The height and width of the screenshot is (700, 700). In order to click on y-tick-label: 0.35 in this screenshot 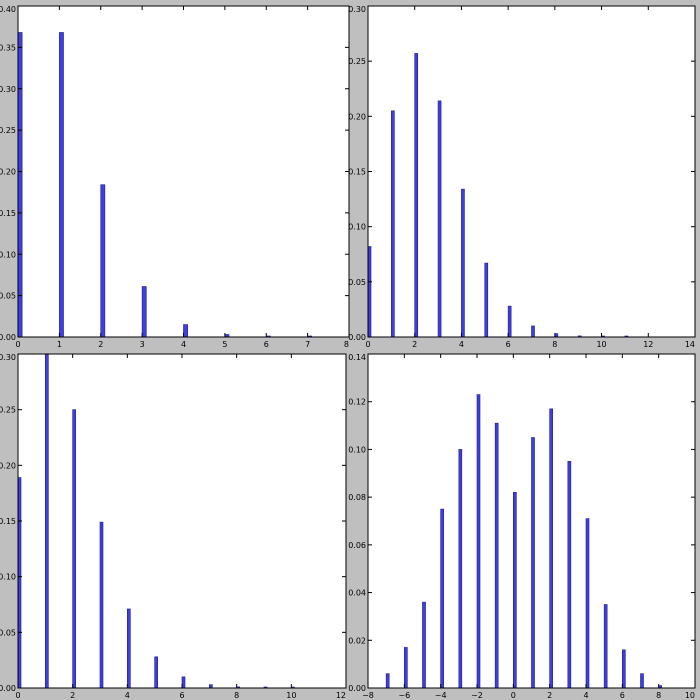, I will do `click(8, 47)`.